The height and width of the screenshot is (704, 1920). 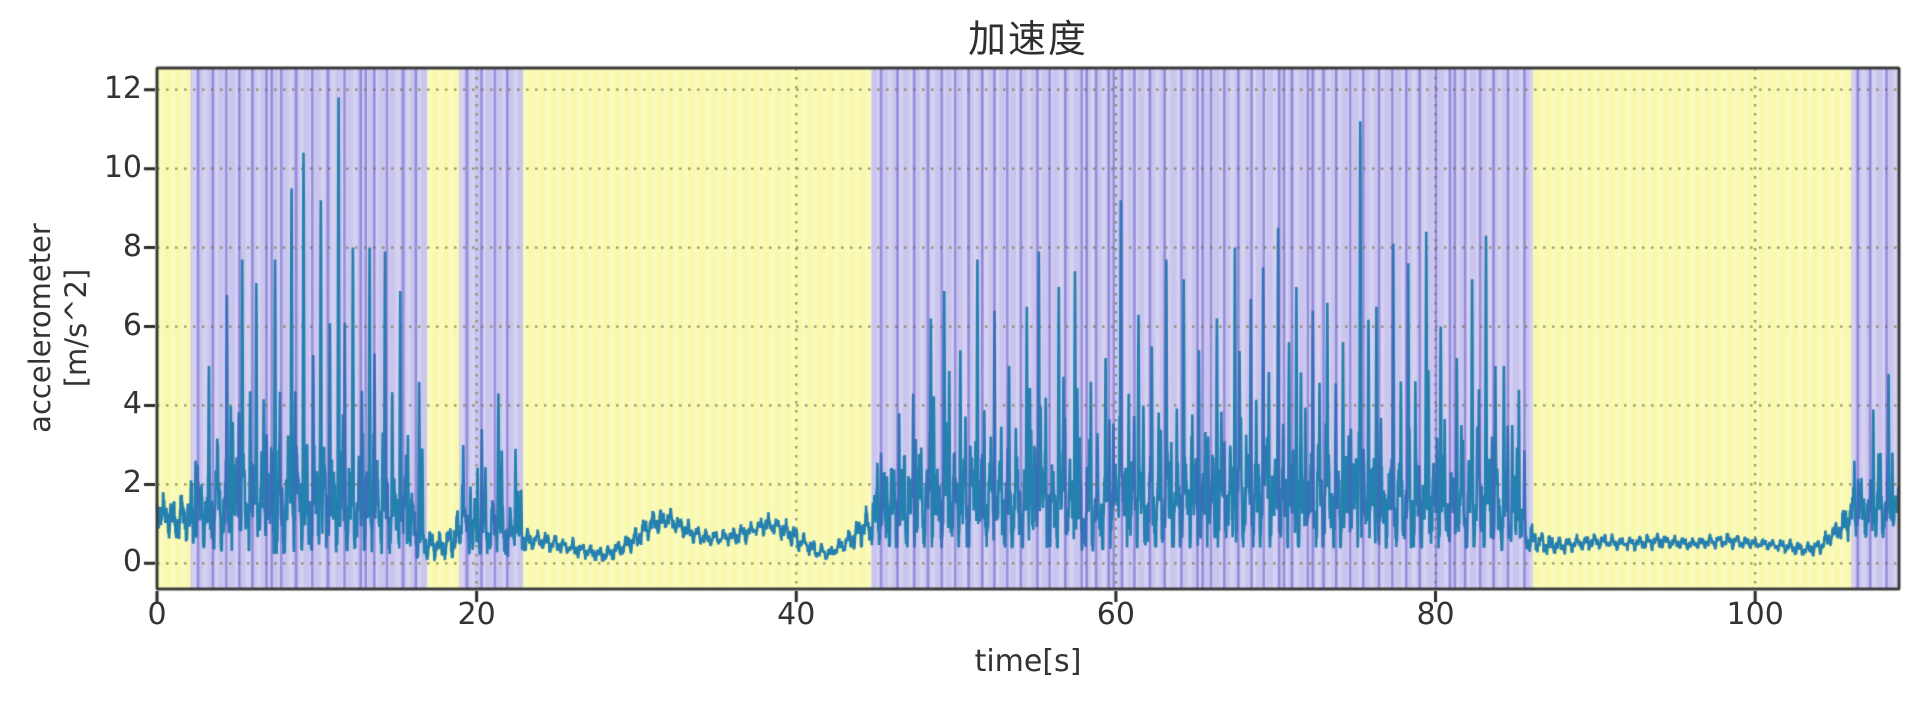 What do you see at coordinates (132, 562) in the screenshot?
I see `y-tick-label-0: 0` at bounding box center [132, 562].